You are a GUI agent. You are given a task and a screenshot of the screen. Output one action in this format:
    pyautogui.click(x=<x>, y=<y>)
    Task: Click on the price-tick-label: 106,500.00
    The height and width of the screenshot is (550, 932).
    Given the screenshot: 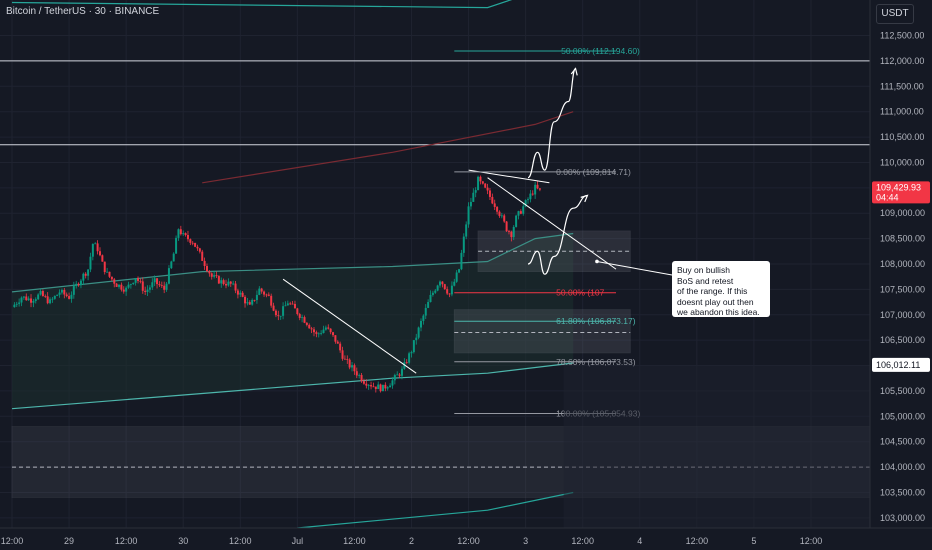 What is the action you would take?
    pyautogui.click(x=902, y=340)
    